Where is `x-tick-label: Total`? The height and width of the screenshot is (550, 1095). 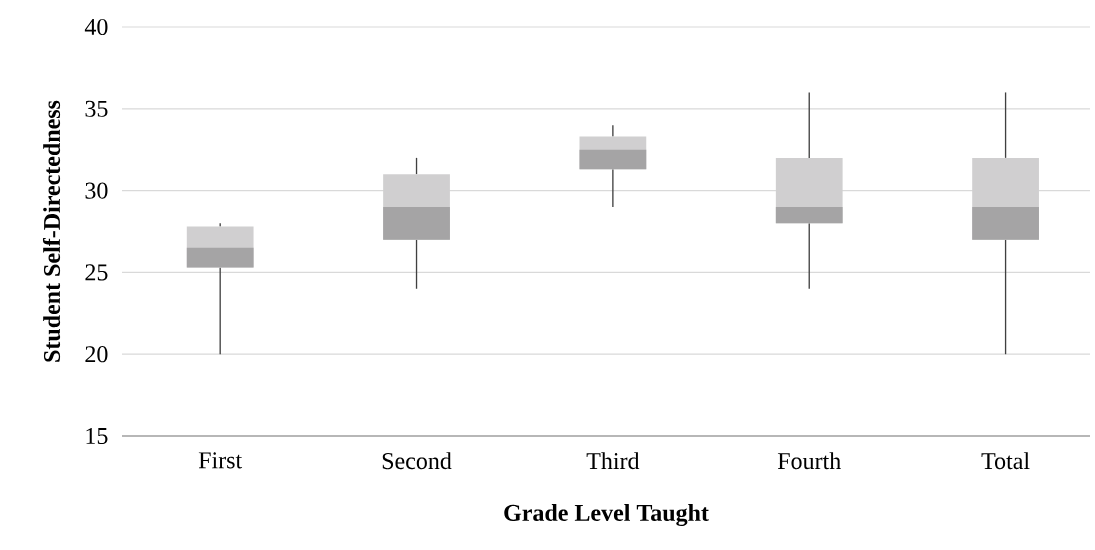 x-tick-label: Total is located at coordinates (1005, 461).